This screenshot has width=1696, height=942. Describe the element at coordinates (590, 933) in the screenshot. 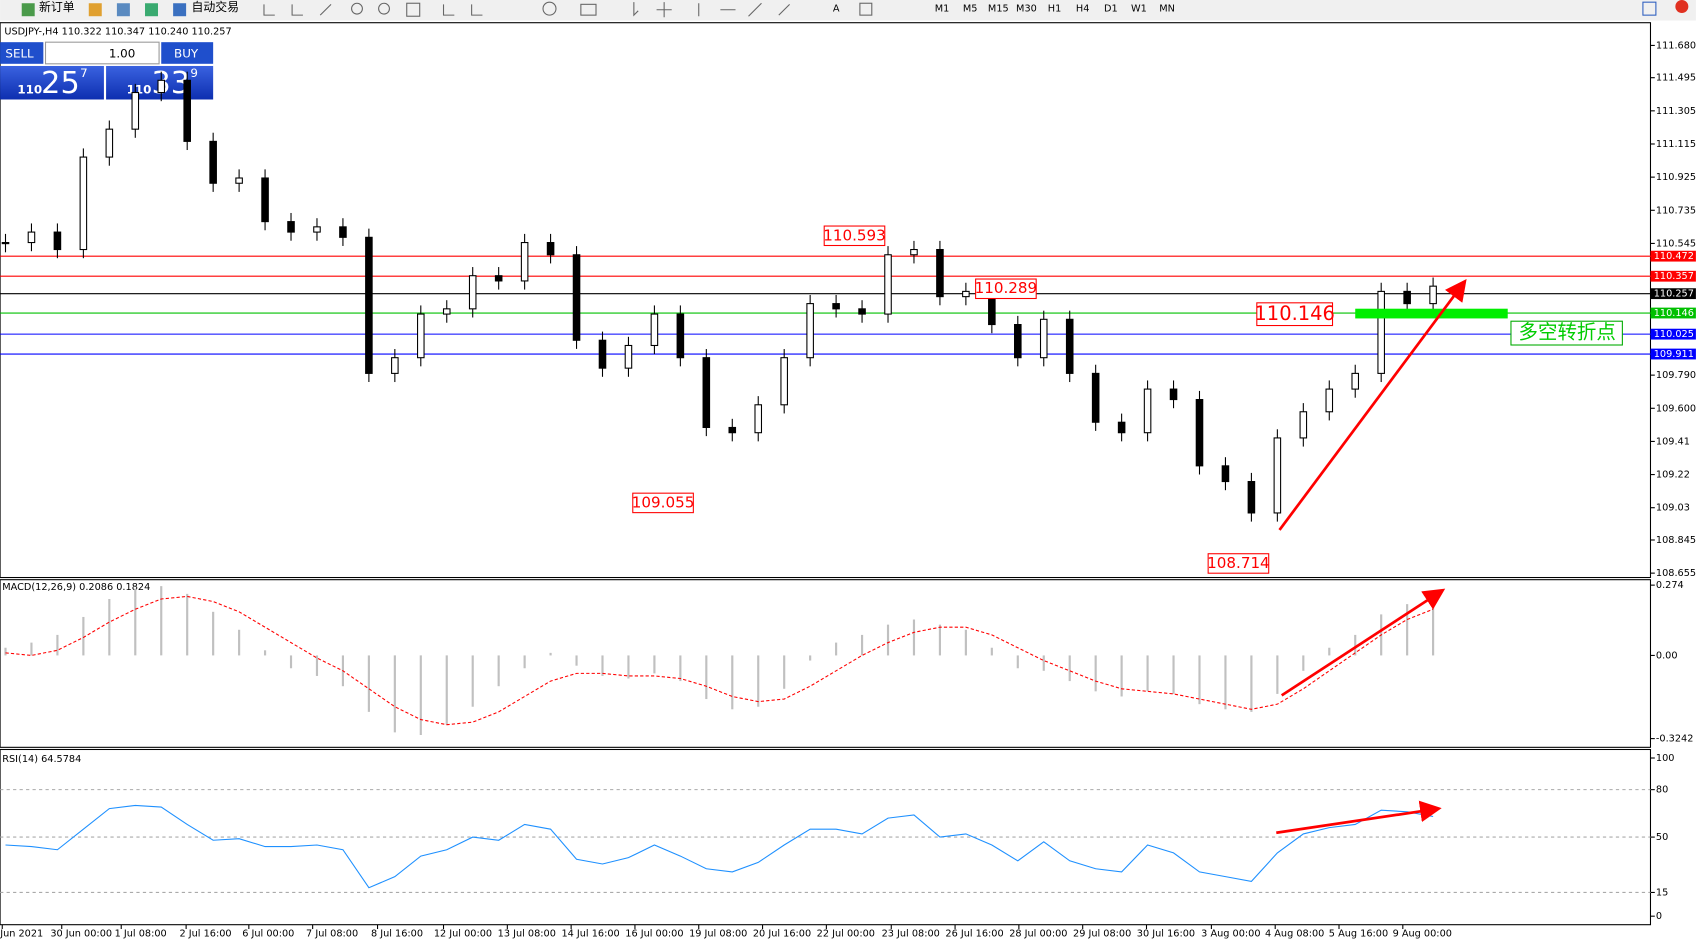

I see `x-tick-label: 14 Jul 16:00` at that location.